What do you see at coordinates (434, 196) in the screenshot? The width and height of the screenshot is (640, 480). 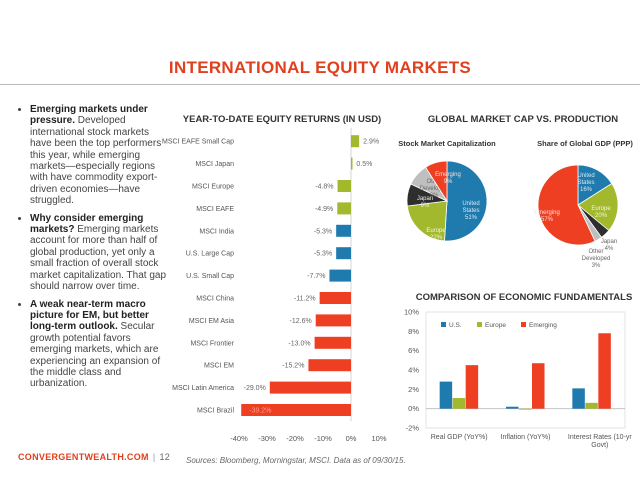 I see `pie-value-label: 9%` at bounding box center [434, 196].